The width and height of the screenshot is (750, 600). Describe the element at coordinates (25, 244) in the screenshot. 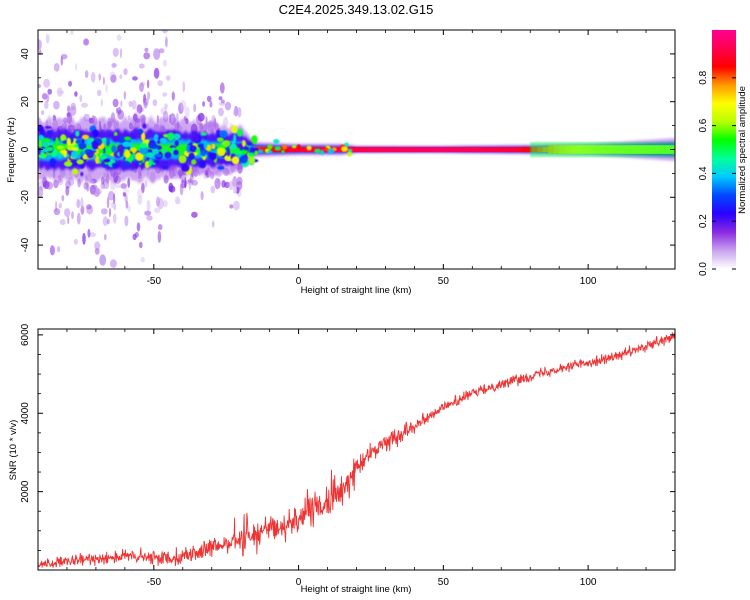

I see `y-tick-label: -40` at that location.